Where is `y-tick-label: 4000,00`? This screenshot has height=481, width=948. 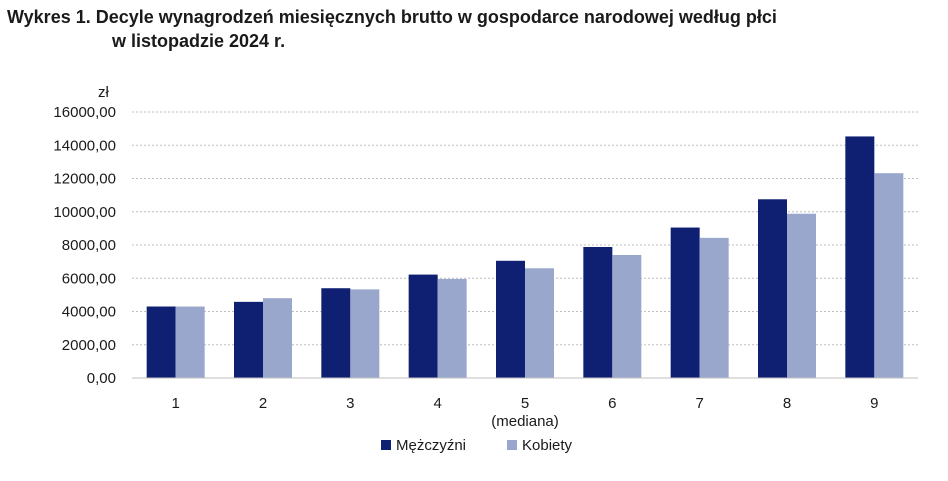 y-tick-label: 4000,00 is located at coordinates (89, 312).